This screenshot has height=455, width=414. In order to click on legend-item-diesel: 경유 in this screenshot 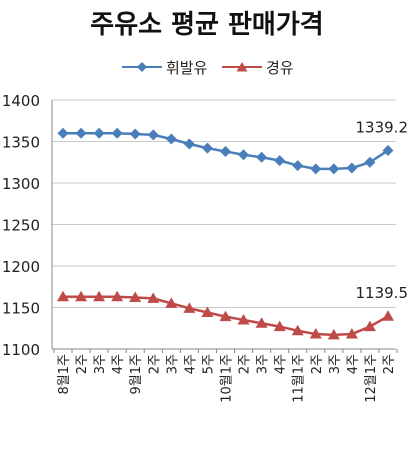, I will do `click(258, 67)`.